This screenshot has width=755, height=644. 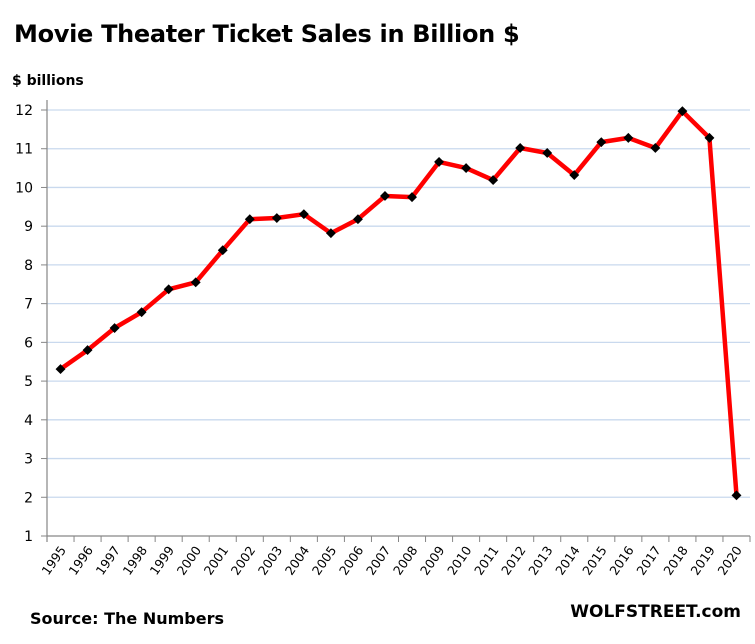 What do you see at coordinates (24, 150) in the screenshot?
I see `y-tick-label: 11` at bounding box center [24, 150].